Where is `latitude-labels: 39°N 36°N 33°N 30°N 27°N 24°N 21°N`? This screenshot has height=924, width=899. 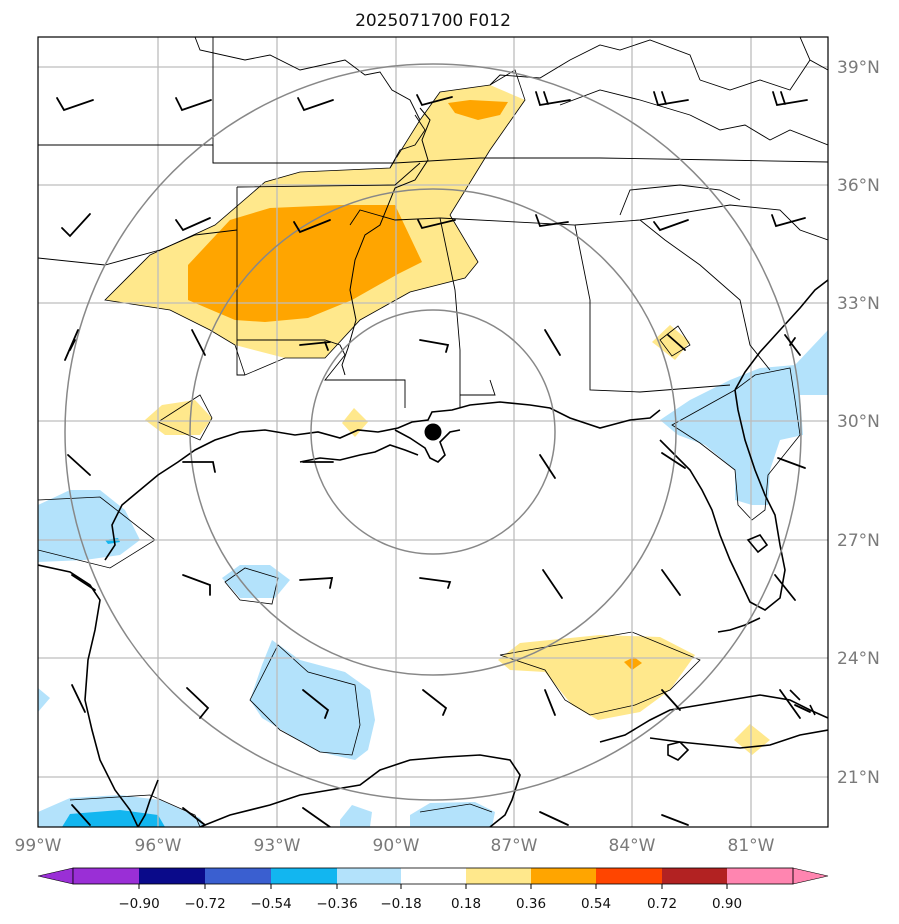
latitude-labels: 39°N 36°N 33°N 30°N 27°N 24°N 21°N is located at coordinates (858, 423).